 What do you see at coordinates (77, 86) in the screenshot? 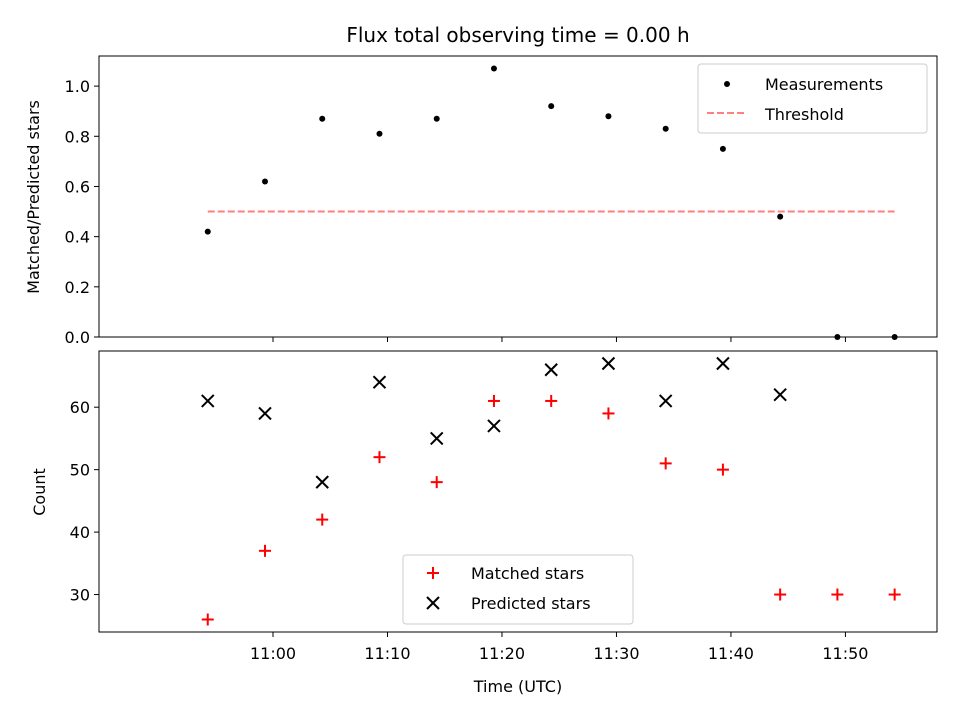
I see `top-y-tick-label: 1.0` at bounding box center [77, 86].